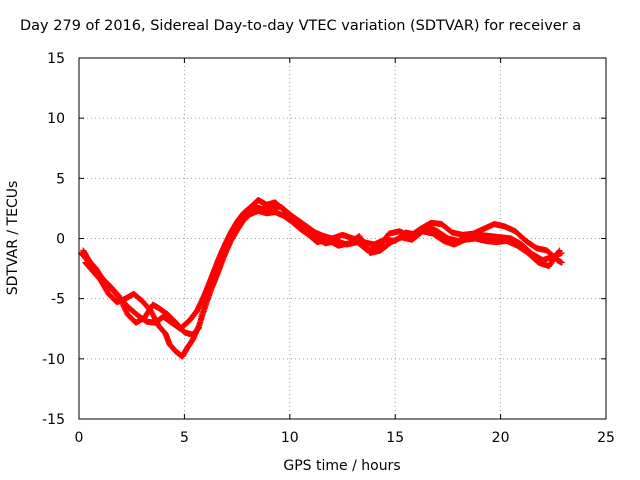 The image size is (640, 480). What do you see at coordinates (13, 238) in the screenshot?
I see `y-axis-label: SDTVAR / TECUs` at bounding box center [13, 238].